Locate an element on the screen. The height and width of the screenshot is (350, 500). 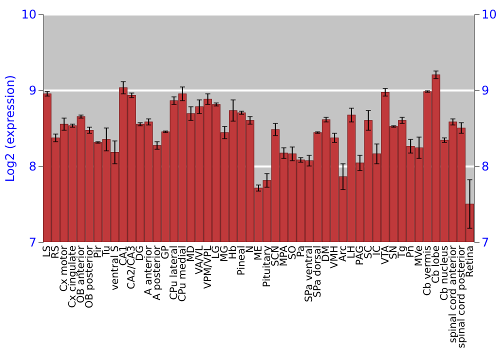
x-tick-label: Tg is located at coordinates (402, 252).